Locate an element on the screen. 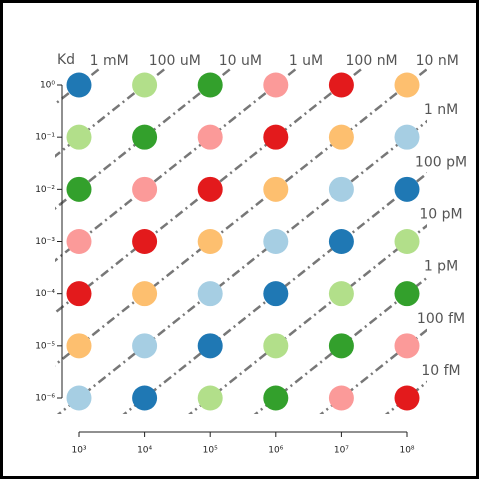  y-tick-label: 10⁻⁵ is located at coordinates (45, 346).